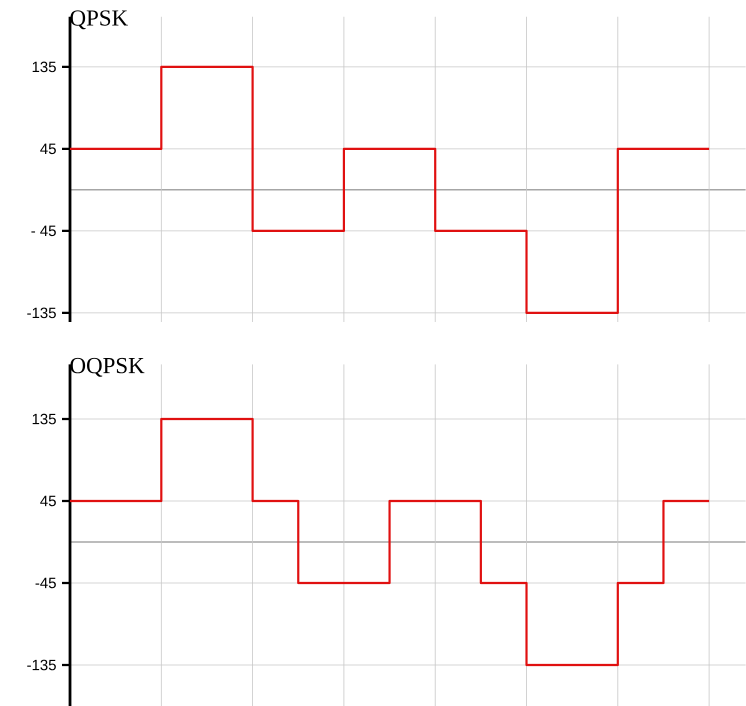 Image resolution: width=746 pixels, height=706 pixels. Describe the element at coordinates (43, 231) in the screenshot. I see `y-tick-label: - 45` at that location.